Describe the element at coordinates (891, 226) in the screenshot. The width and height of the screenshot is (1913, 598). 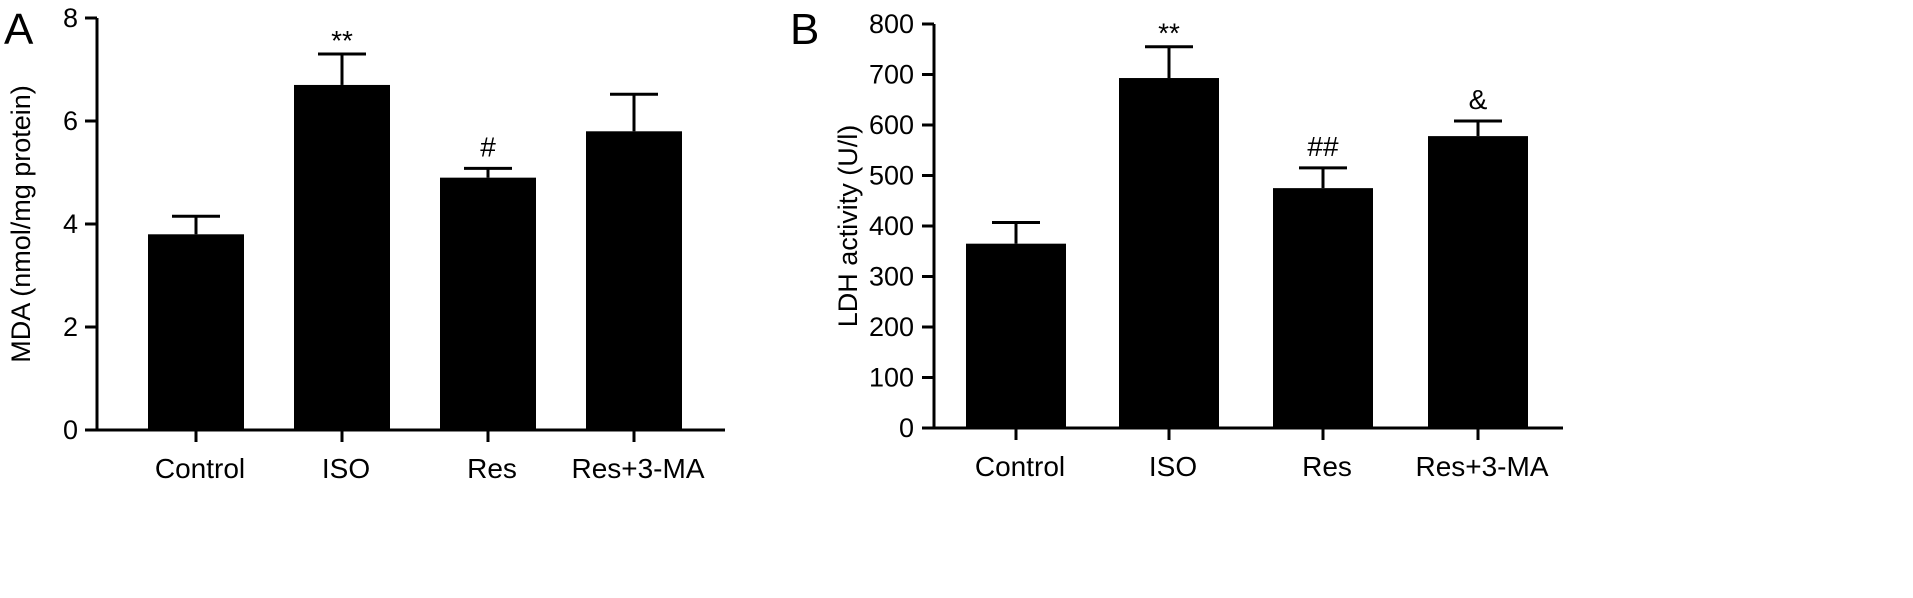
I see `y-tick-label: 400` at that location.